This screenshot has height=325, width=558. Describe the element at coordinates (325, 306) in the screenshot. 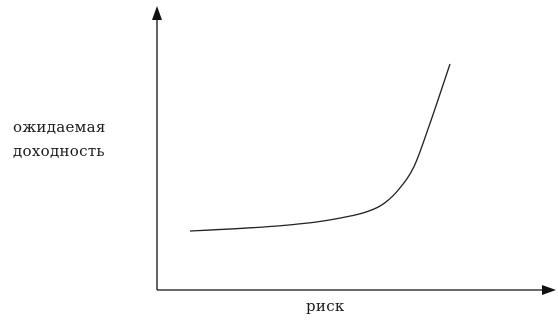

I see `x-axis-label: риск` at that location.